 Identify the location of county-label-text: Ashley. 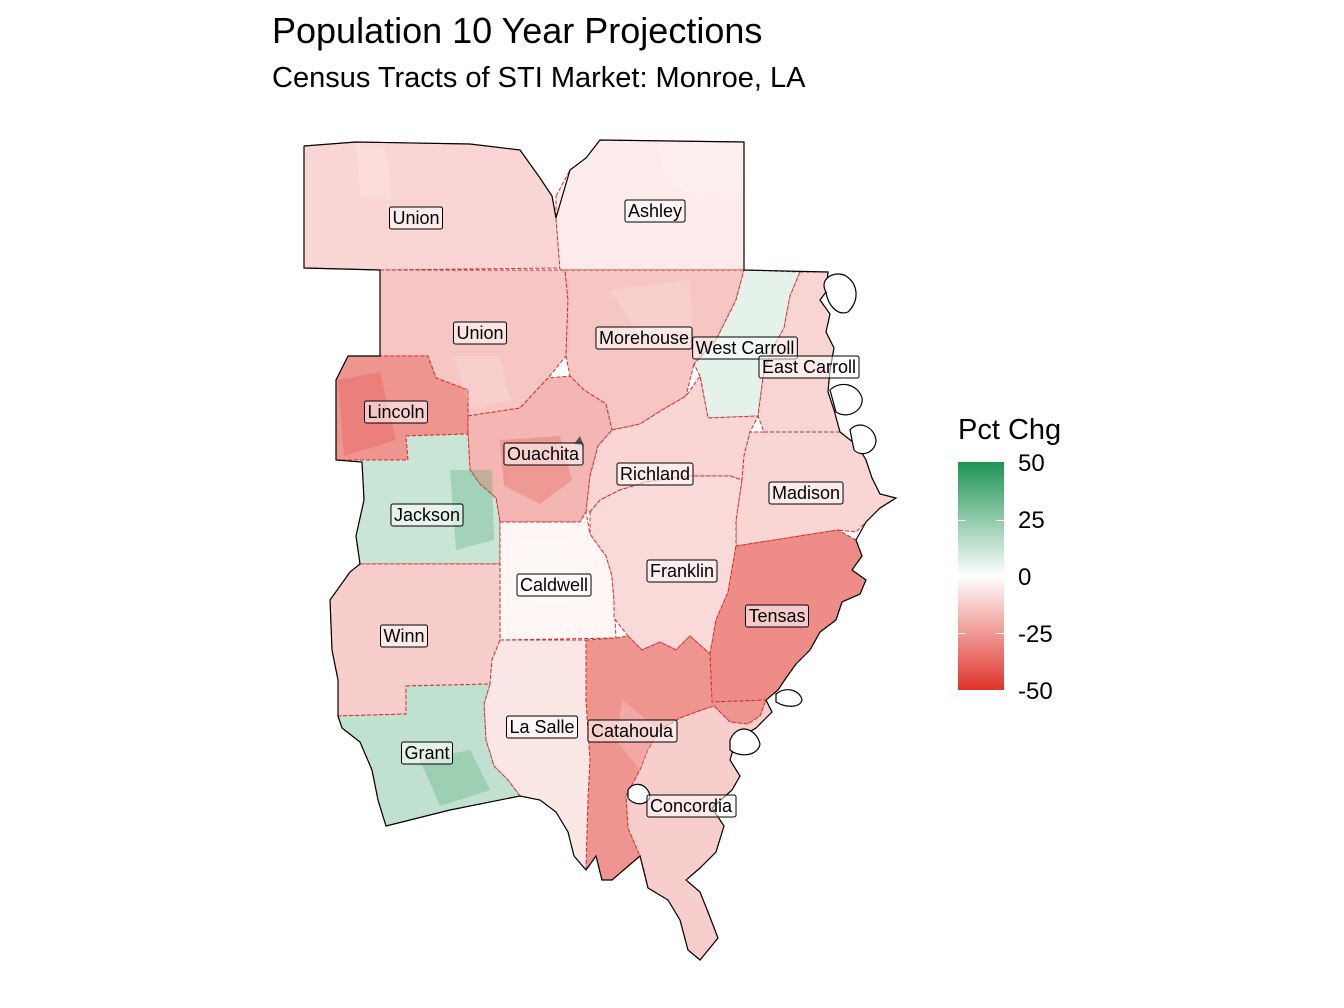
(655, 211).